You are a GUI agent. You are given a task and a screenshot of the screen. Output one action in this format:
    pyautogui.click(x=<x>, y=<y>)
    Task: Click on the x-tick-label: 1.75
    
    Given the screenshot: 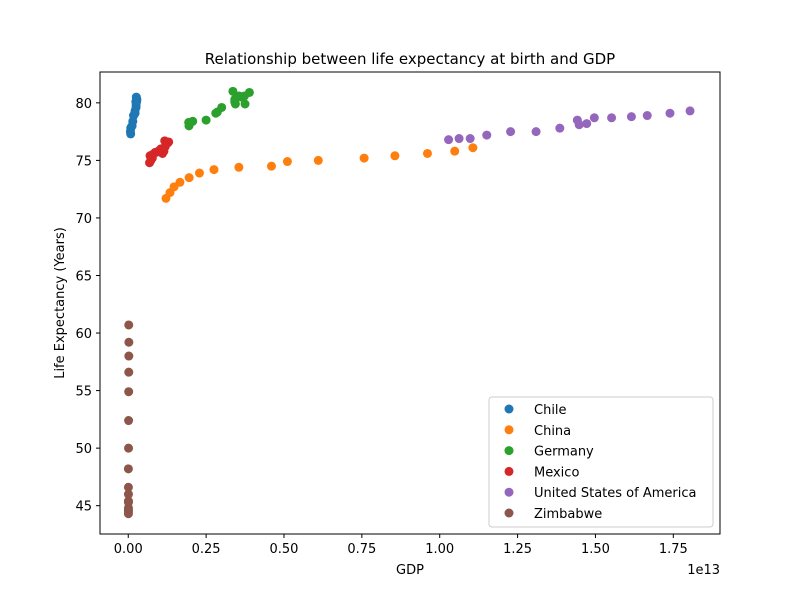 What is the action you would take?
    pyautogui.click(x=673, y=549)
    